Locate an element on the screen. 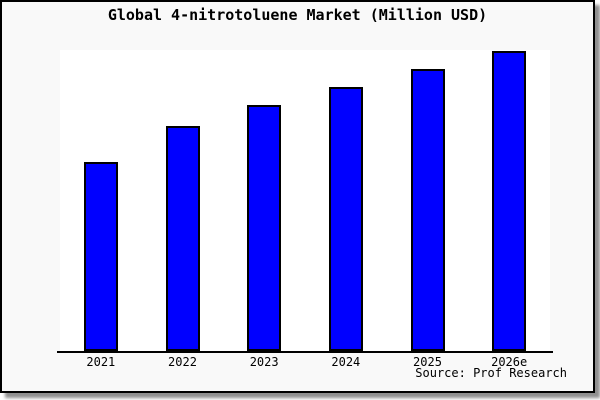 The height and width of the screenshot is (400, 600). bar-2021 is located at coordinates (100, 256).